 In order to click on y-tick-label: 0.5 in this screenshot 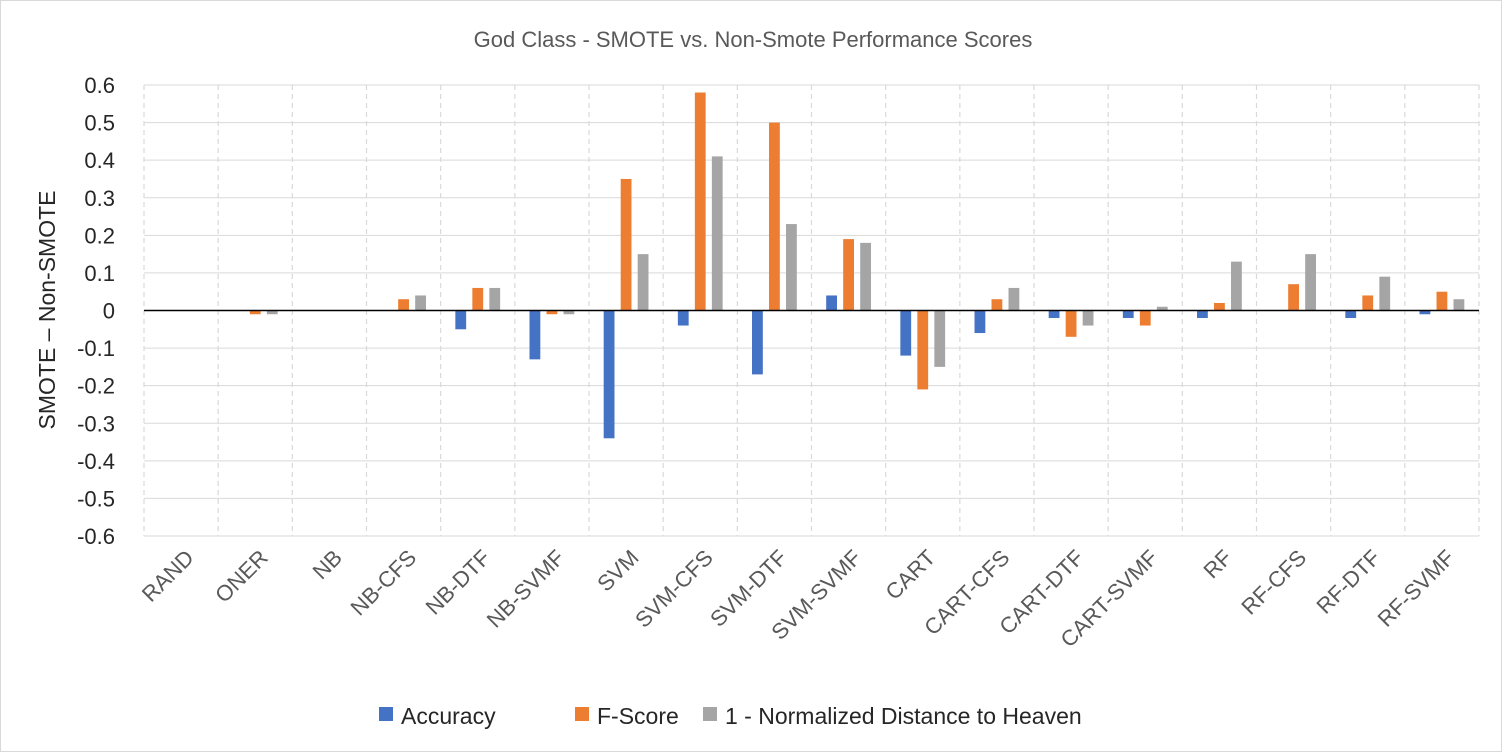, I will do `click(99, 123)`.